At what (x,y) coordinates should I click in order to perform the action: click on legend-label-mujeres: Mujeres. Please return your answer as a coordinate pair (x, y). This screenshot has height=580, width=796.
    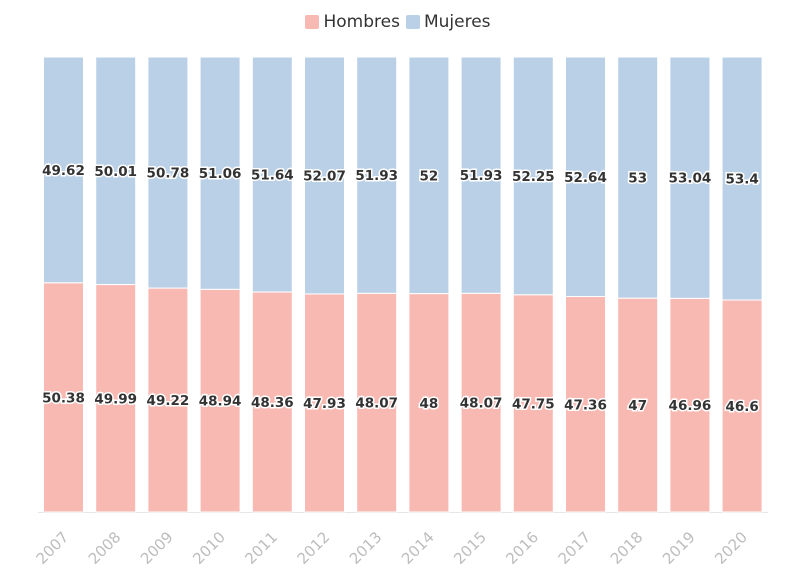
    Looking at the image, I should click on (457, 22).